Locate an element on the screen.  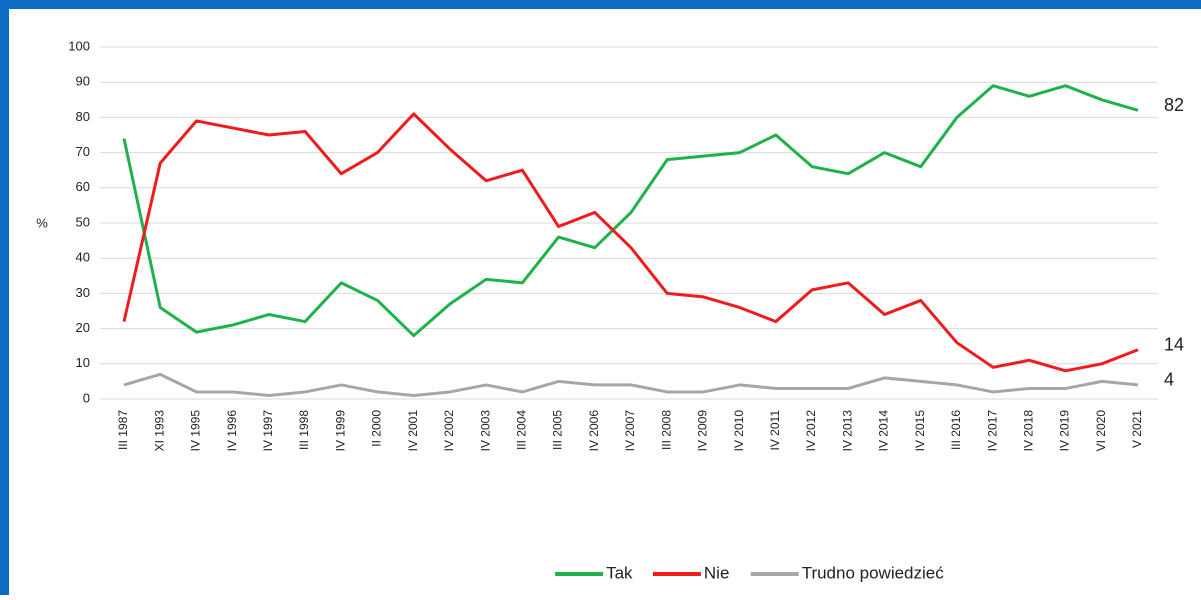
x-tick-label: IV 2012 is located at coordinates (811, 431).